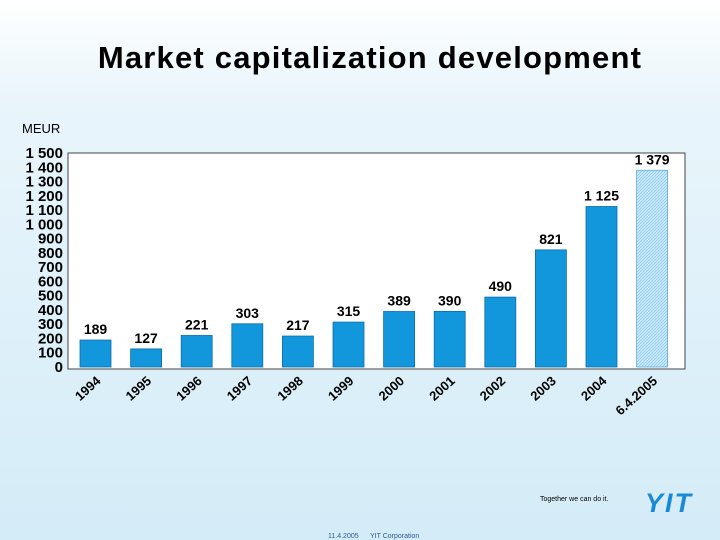 The image size is (720, 540). I want to click on y-tick-label: 800, so click(50, 253).